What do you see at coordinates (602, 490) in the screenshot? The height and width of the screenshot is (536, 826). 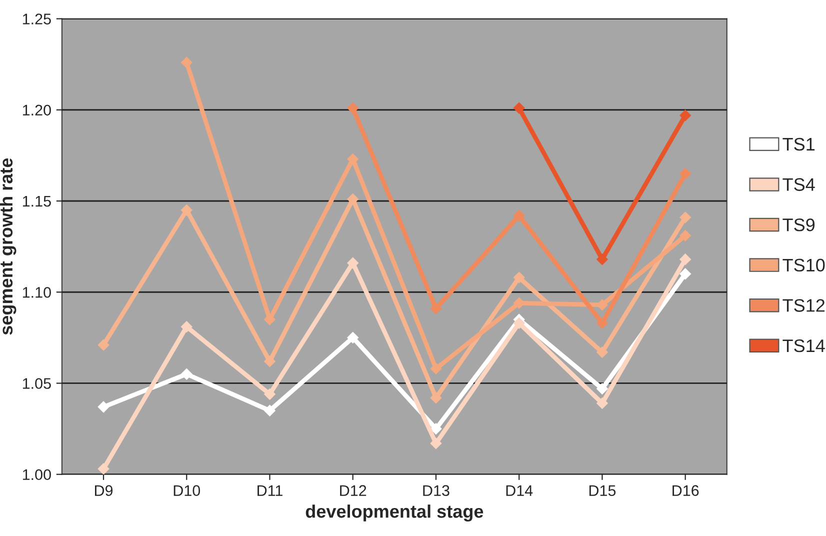 I see `x-tick-label: D15` at bounding box center [602, 490].